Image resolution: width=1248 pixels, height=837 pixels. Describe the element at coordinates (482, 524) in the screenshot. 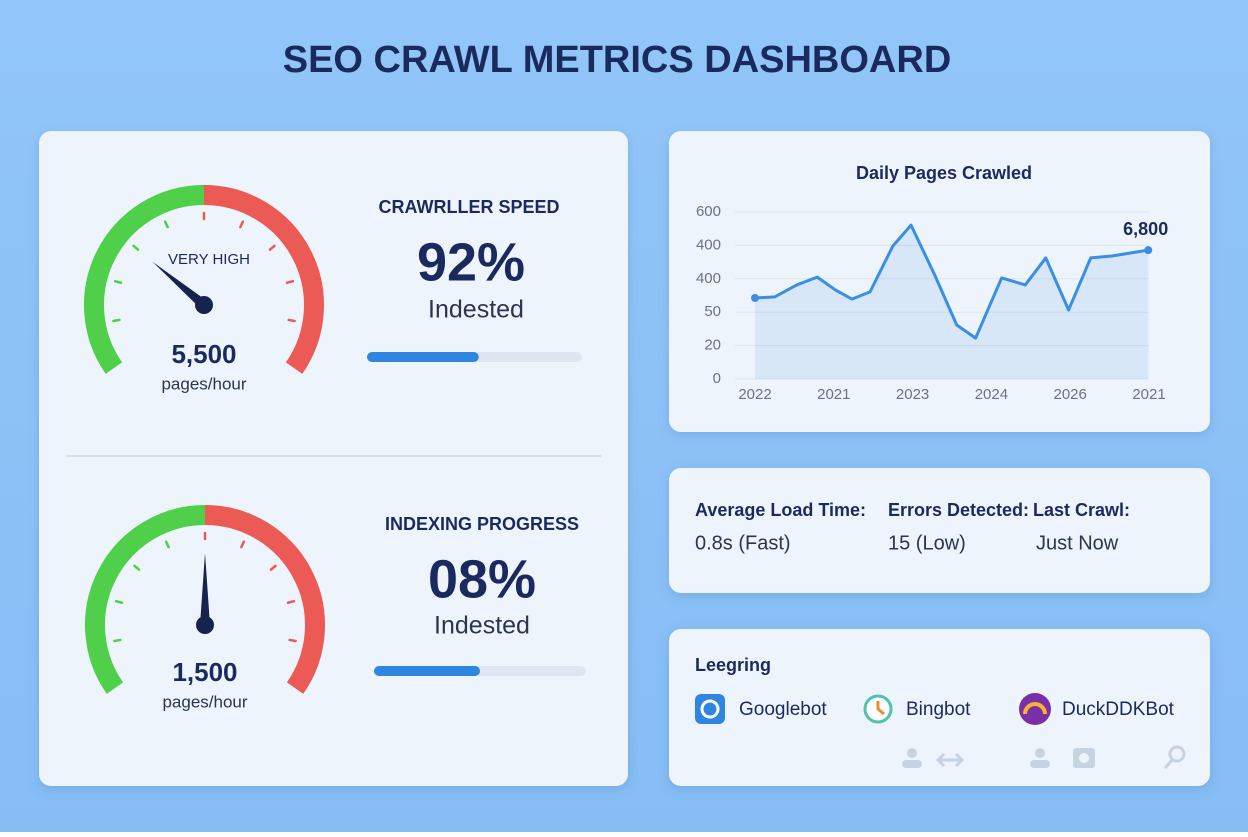

I see `metric-label: INDEXING PROGRESS` at that location.